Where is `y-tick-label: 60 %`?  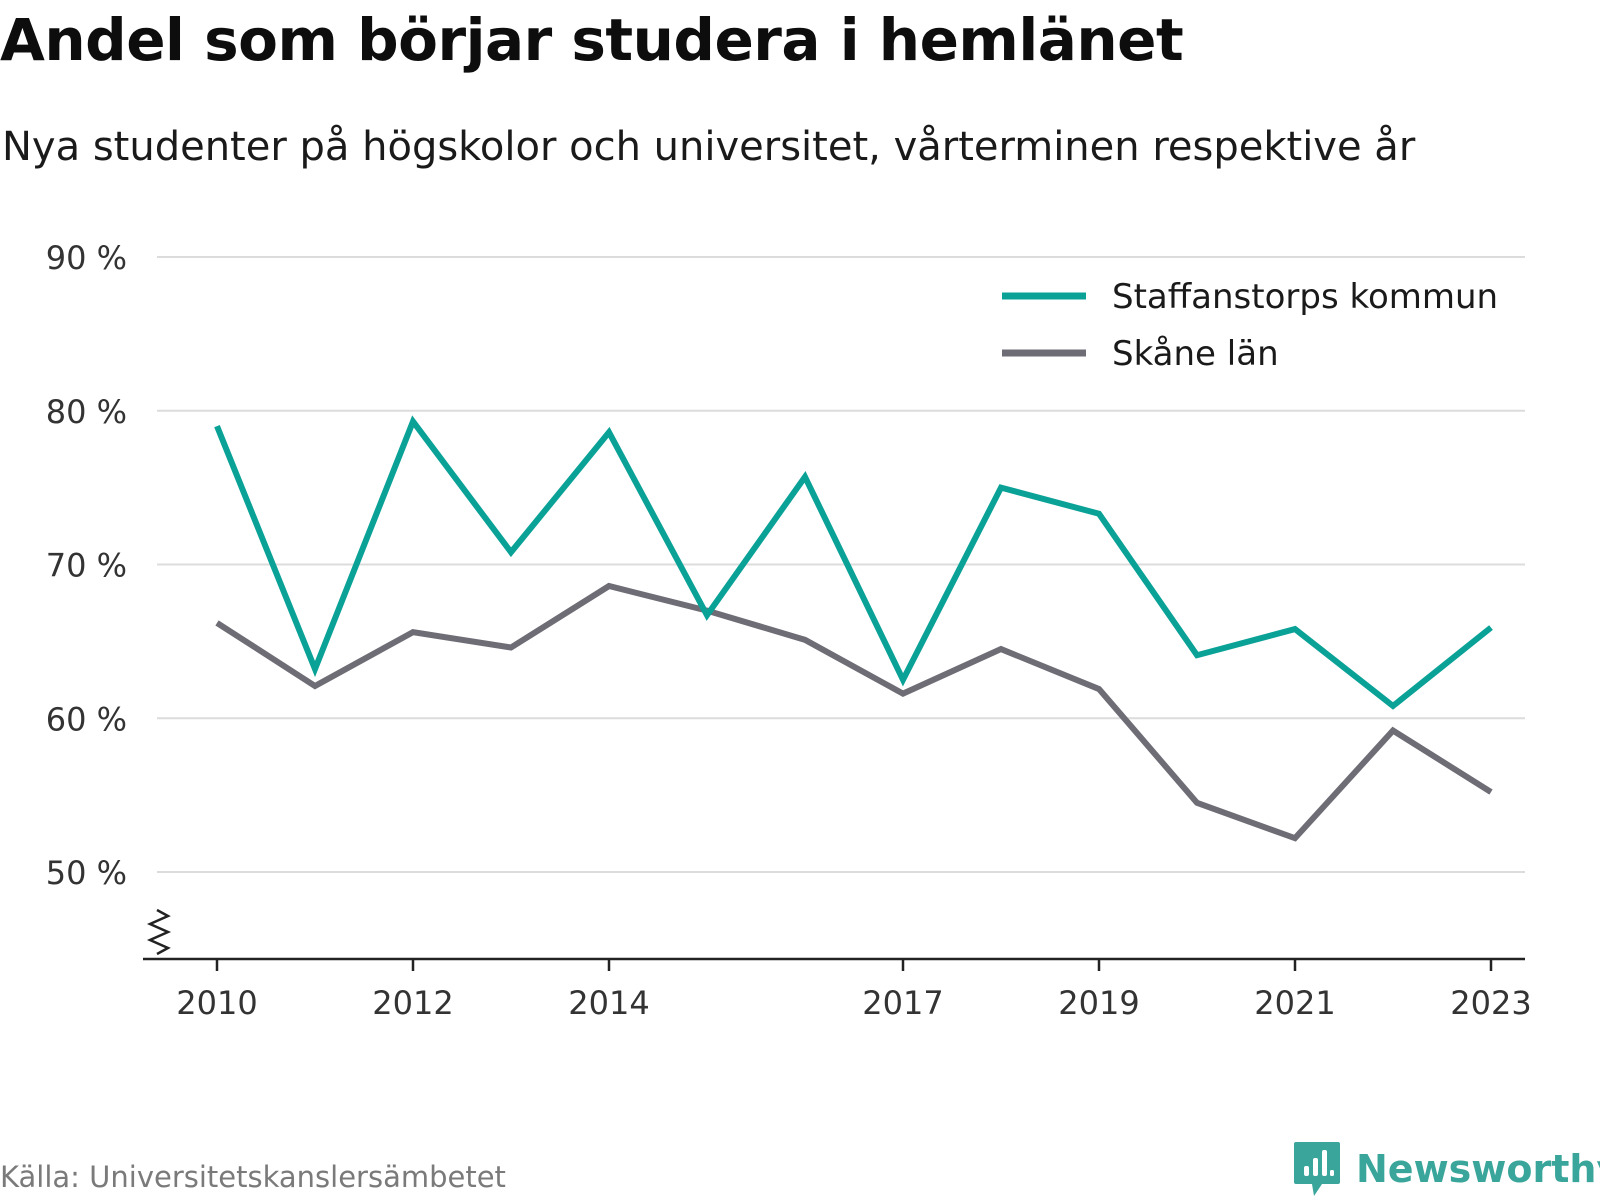
y-tick-label: 60 % is located at coordinates (86, 719).